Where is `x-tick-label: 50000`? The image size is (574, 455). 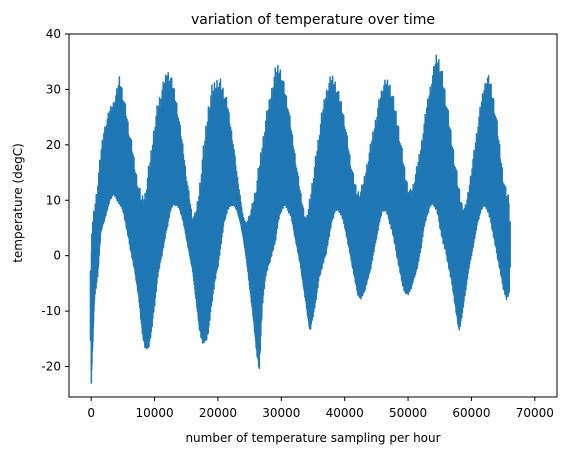
x-tick-label: 50000 is located at coordinates (408, 413).